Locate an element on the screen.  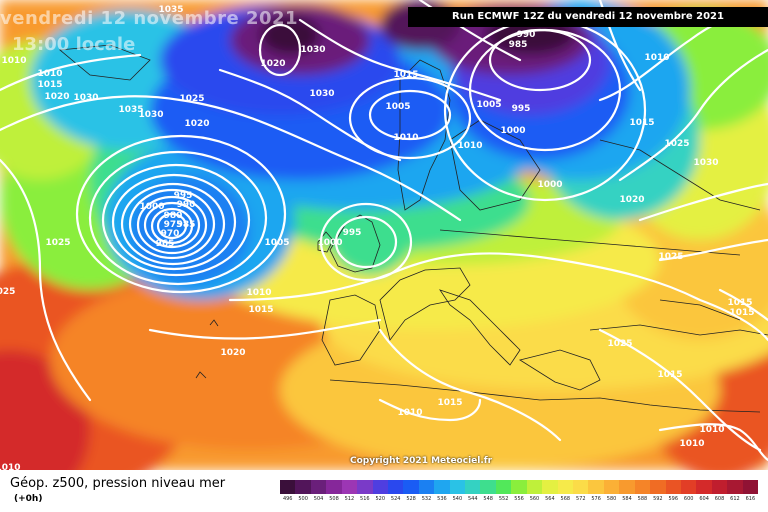
pressure-label: 965 is located at coordinates (165, 244).